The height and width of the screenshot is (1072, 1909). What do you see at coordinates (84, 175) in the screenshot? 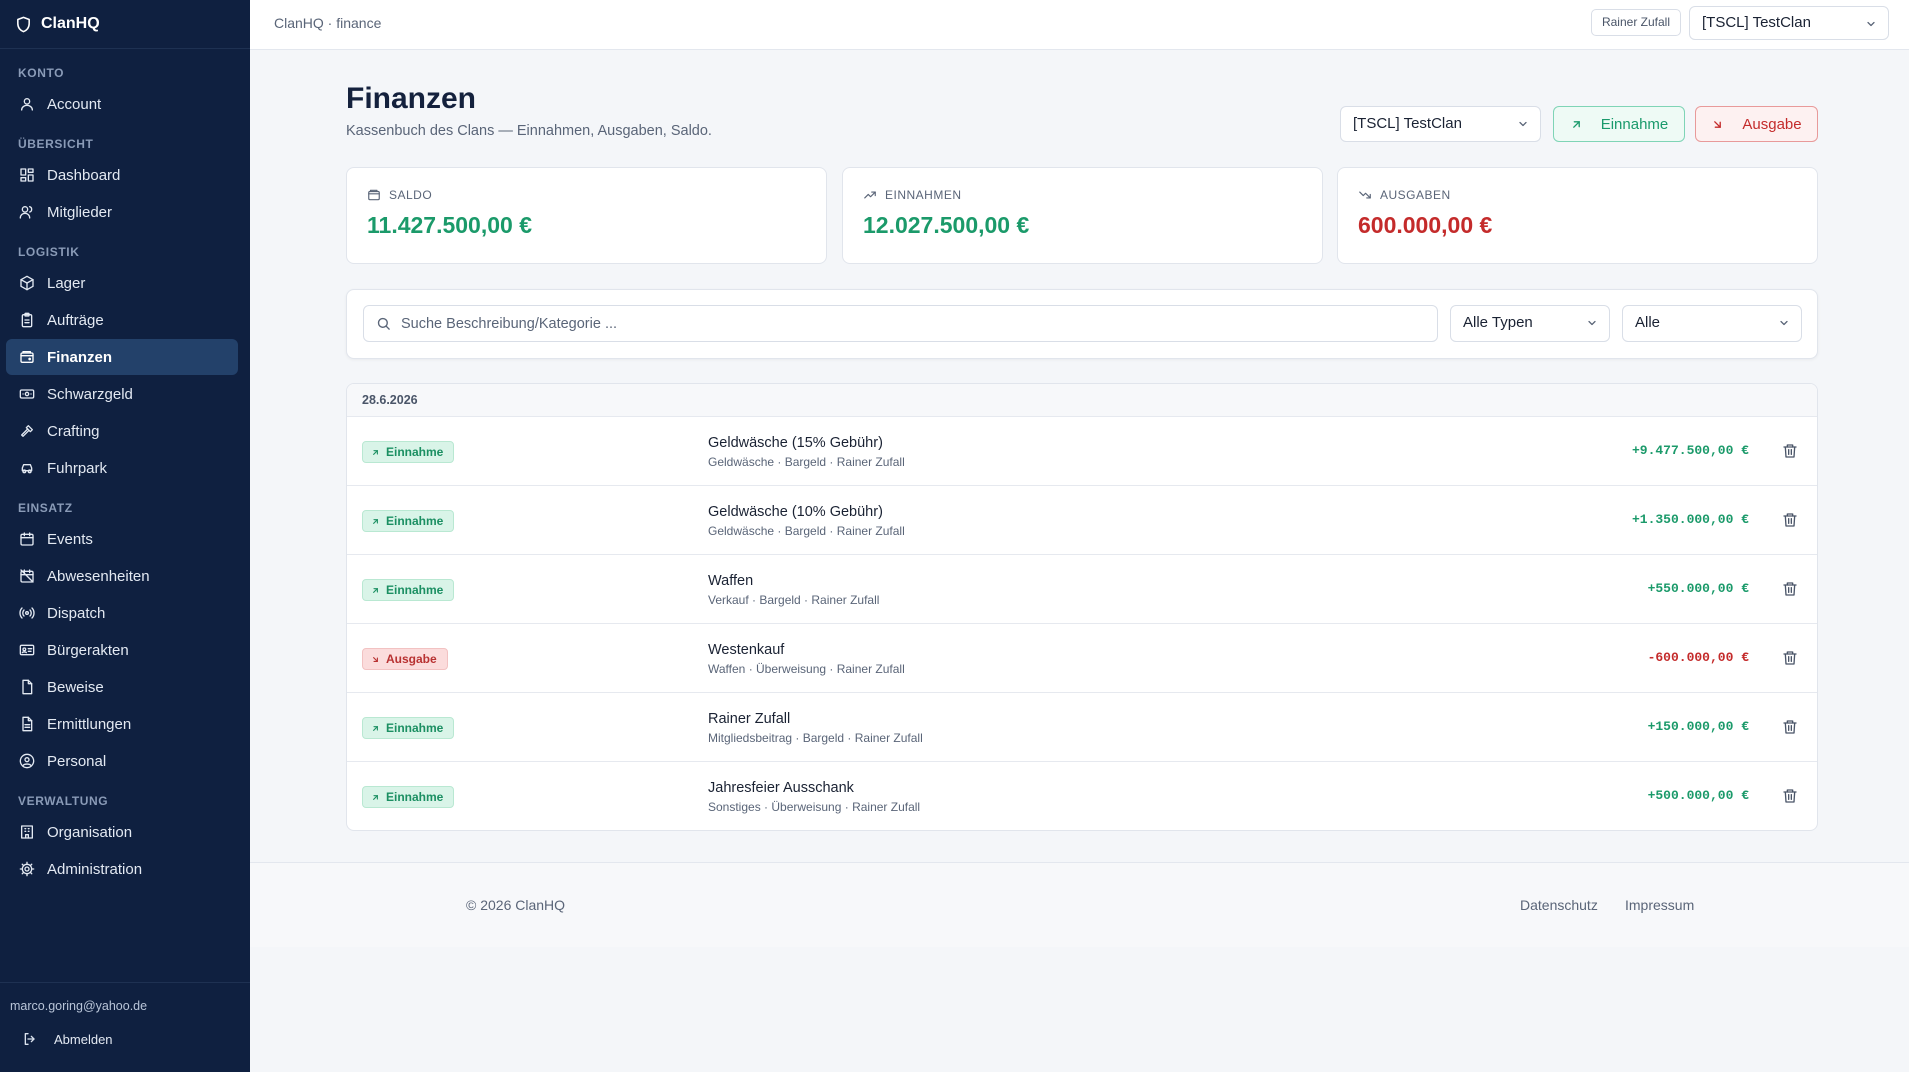
I see `sidebar-item-label: Dashboard` at bounding box center [84, 175].